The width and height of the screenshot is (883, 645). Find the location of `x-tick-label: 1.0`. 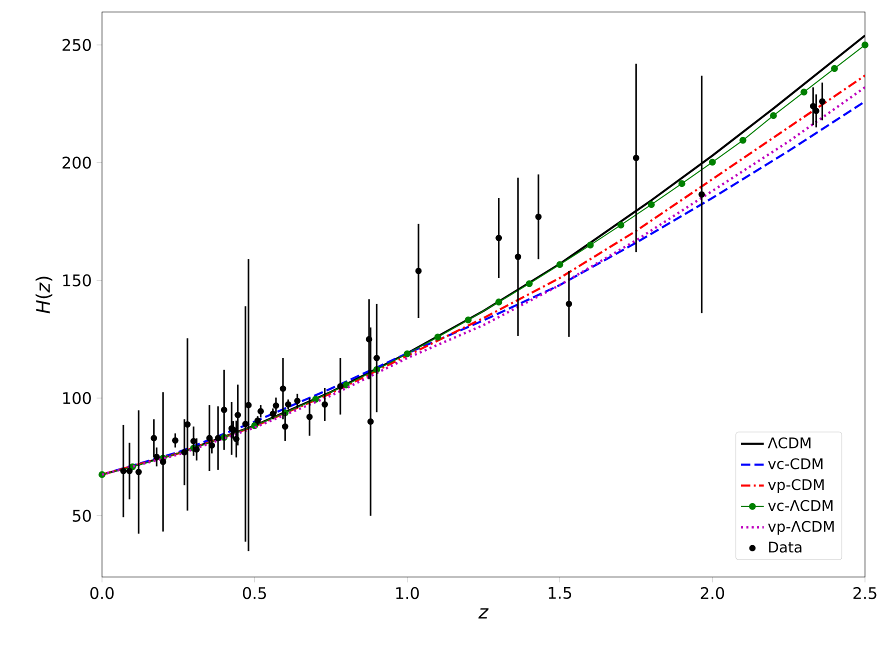

x-tick-label: 1.0 is located at coordinates (407, 593).